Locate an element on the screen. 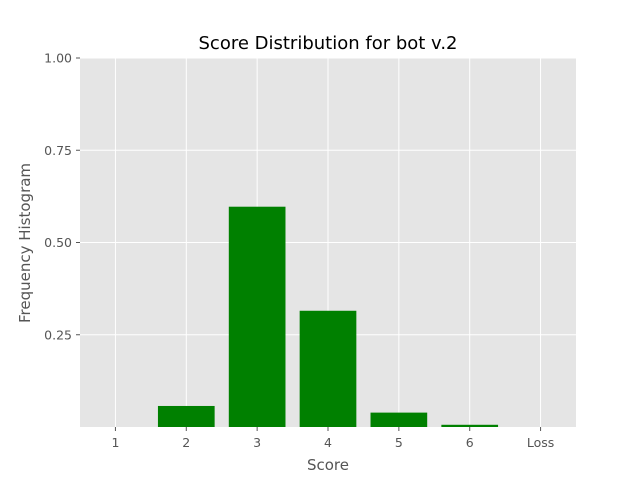 Image resolution: width=640 pixels, height=480 pixels. x-tick-label: 3 is located at coordinates (257, 442).